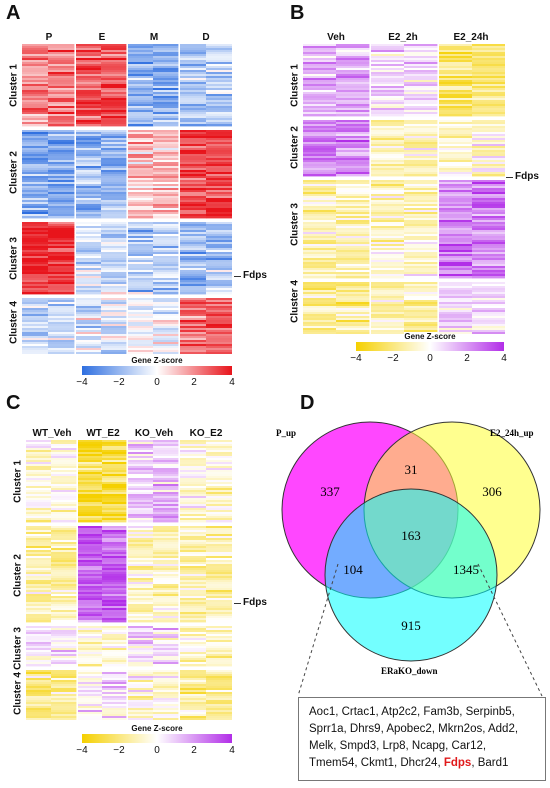  I want to click on venn-label-erako-down: ERaKO_down, so click(409, 671).